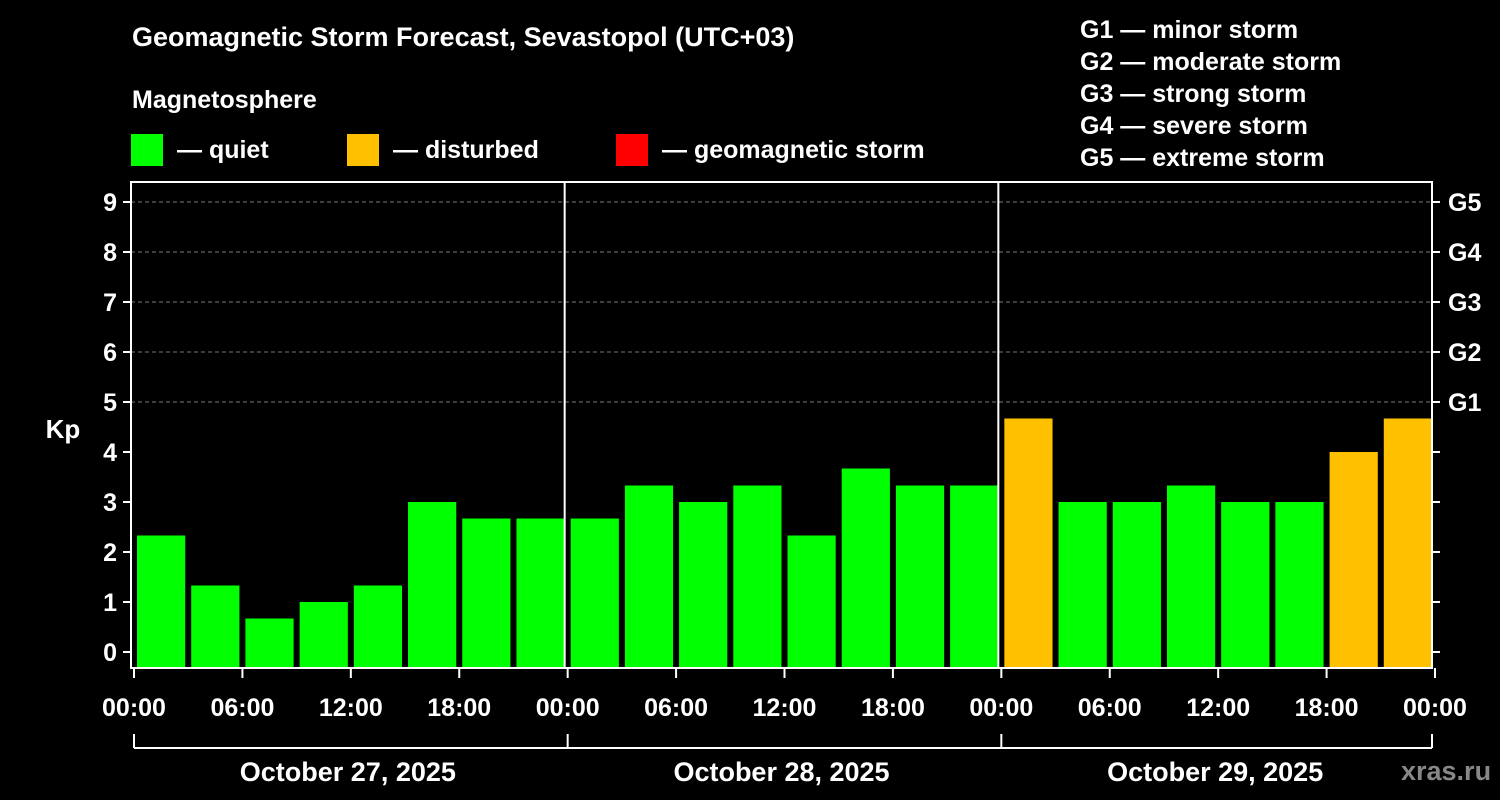 The height and width of the screenshot is (800, 1500). Describe the element at coordinates (1464, 353) in the screenshot. I see `g-level-label: G2` at that location.